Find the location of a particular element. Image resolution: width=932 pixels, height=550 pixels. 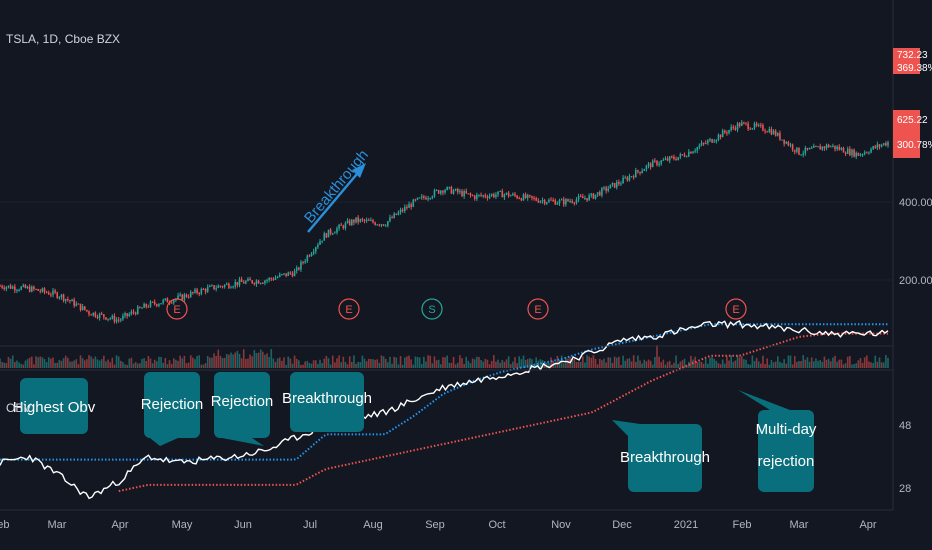

ref-price-change: 300.78% is located at coordinates (914, 145).